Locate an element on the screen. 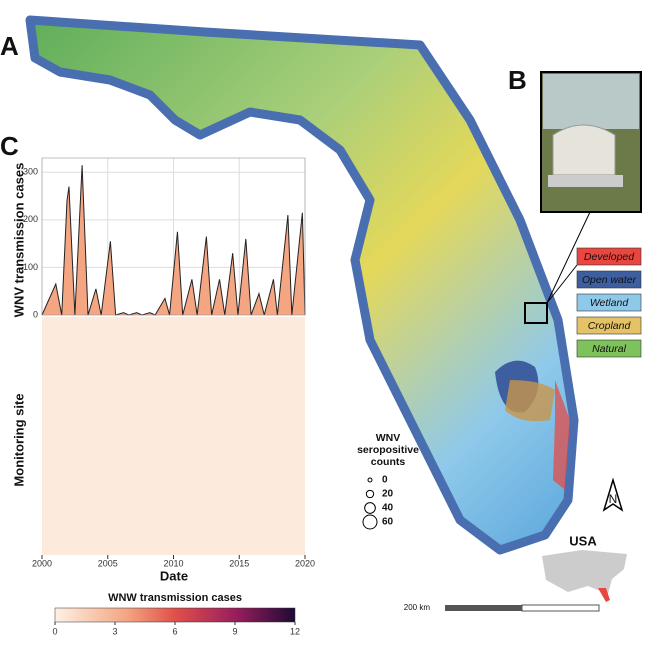 The image size is (655, 655). colorbar-title: WNW transmission cases is located at coordinates (175, 598).